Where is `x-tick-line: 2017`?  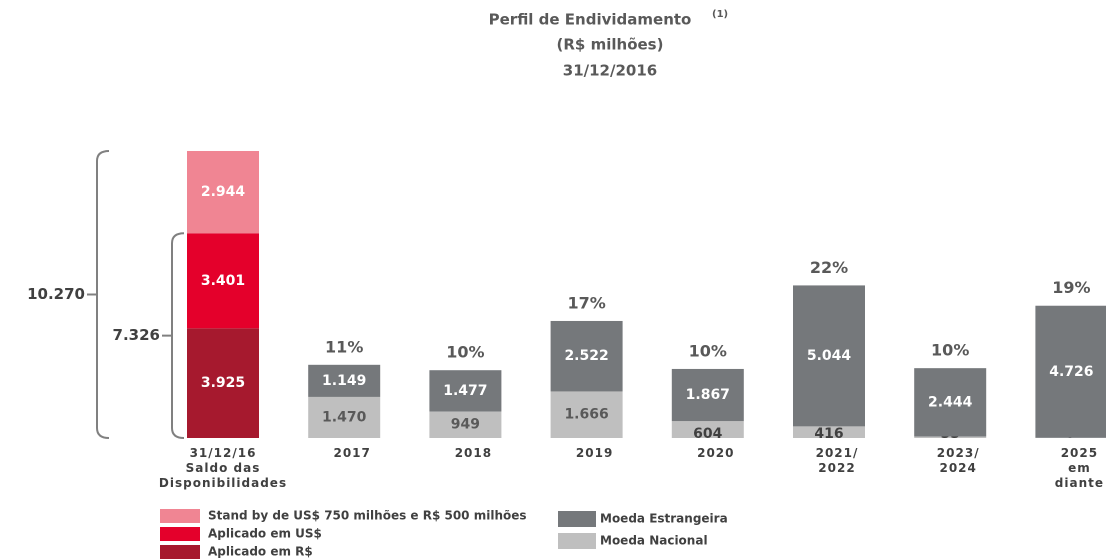 x-tick-line: 2017 is located at coordinates (351, 453).